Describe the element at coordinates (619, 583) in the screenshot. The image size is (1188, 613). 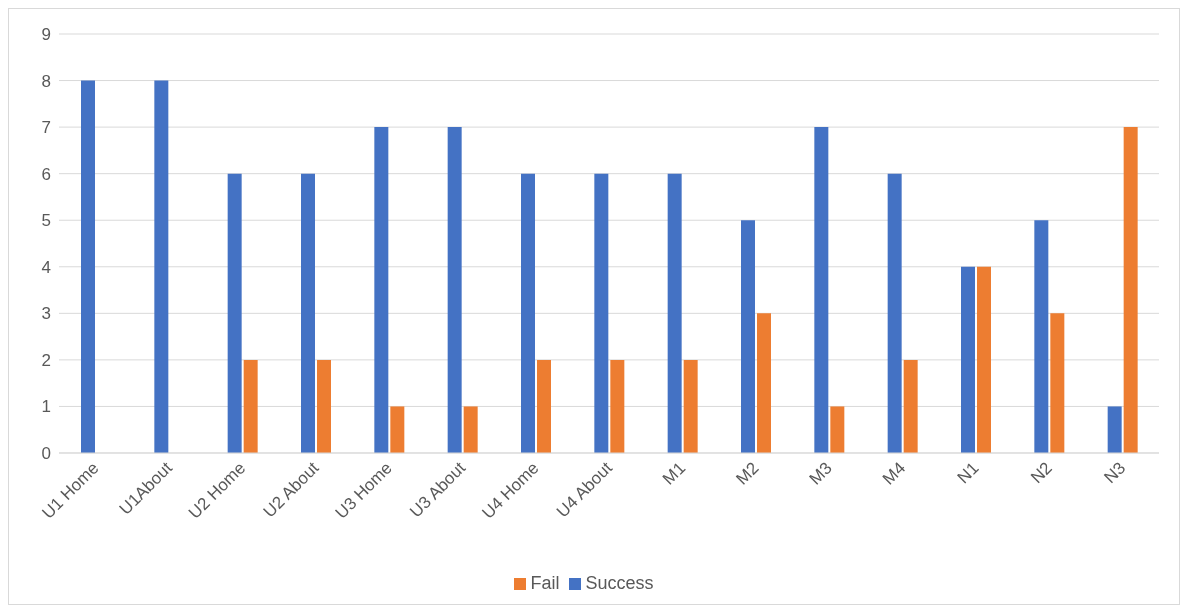
I see `legend-label: Success` at that location.